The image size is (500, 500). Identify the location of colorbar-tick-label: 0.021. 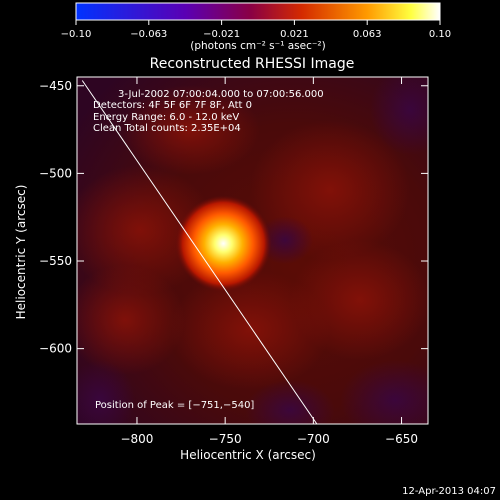
(294, 34).